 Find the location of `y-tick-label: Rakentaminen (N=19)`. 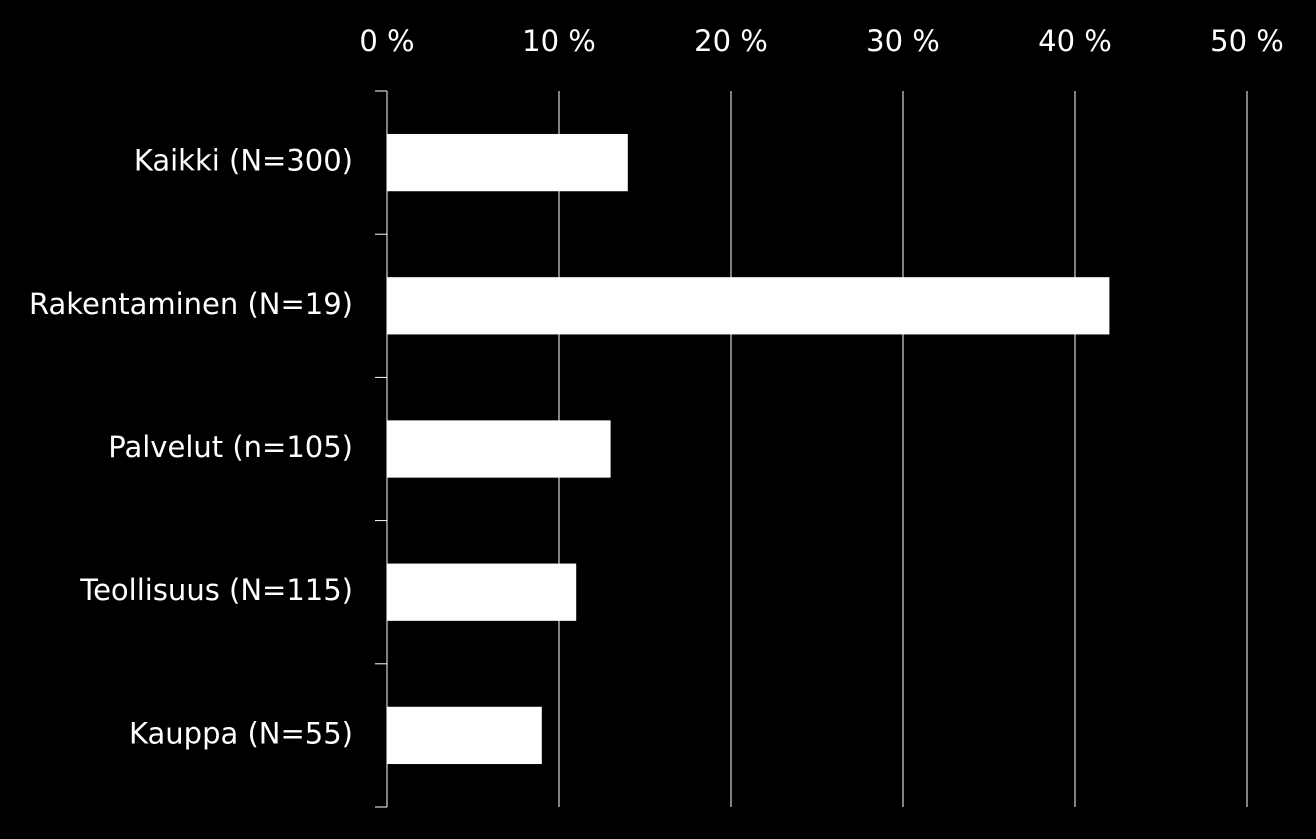

y-tick-label: Rakentaminen (N=19) is located at coordinates (191, 304).